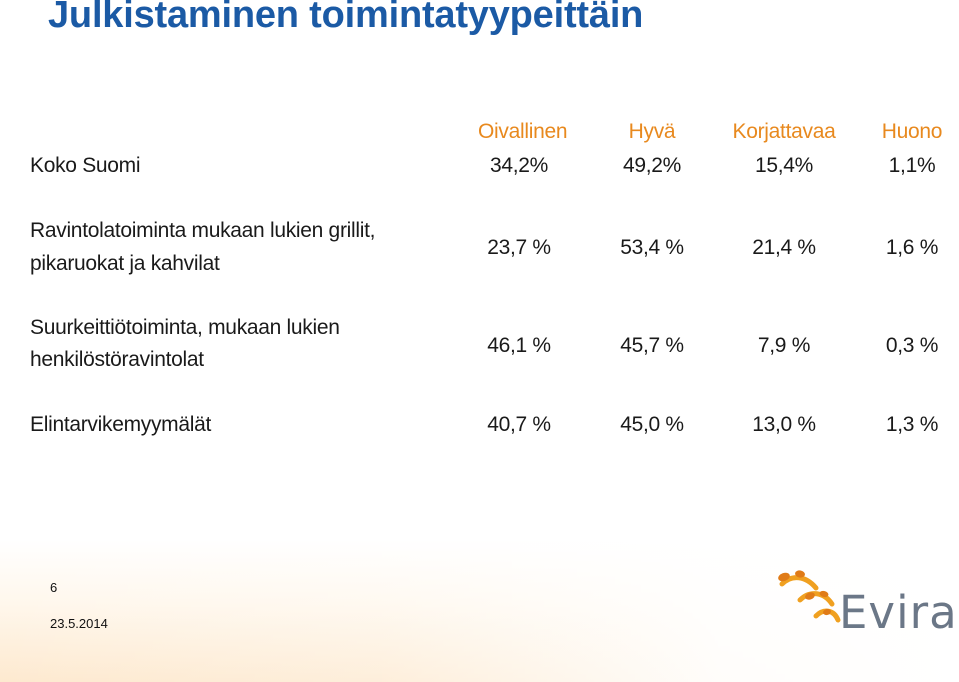 The height and width of the screenshot is (682, 959). I want to click on table-cell: 1,6 %, so click(912, 247).